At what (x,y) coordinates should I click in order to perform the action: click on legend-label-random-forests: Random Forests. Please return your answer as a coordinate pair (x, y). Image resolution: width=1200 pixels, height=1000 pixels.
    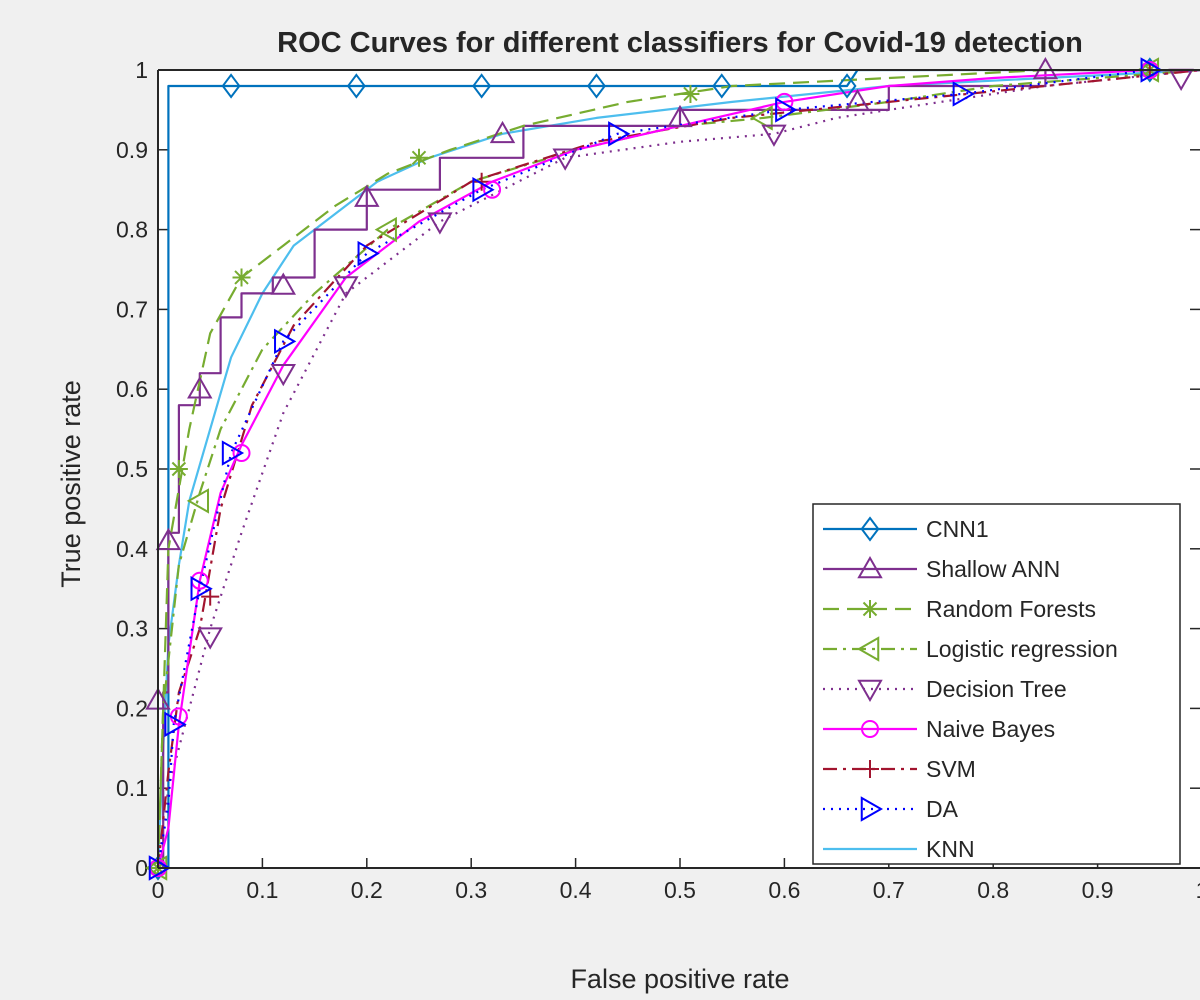
    Looking at the image, I should click on (1011, 609).